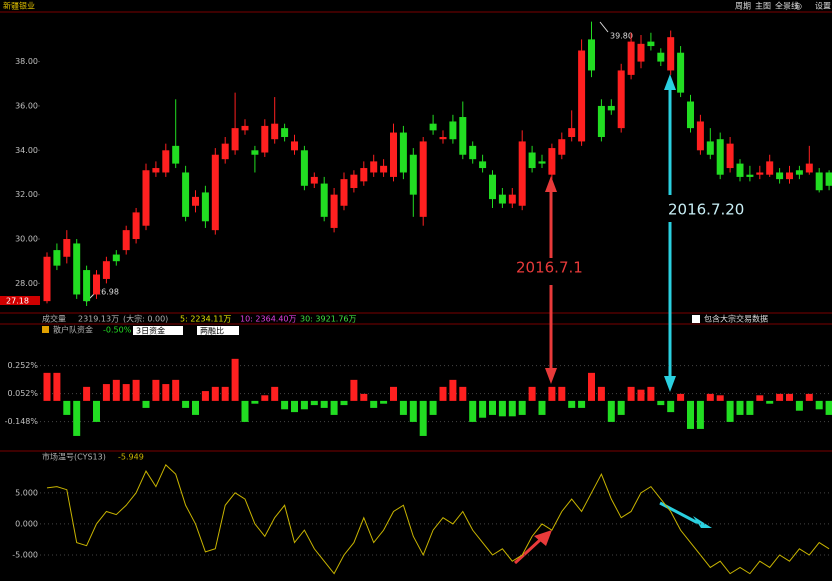  I want to click on indicator-name: 市场温号(CYS13), so click(74, 457).